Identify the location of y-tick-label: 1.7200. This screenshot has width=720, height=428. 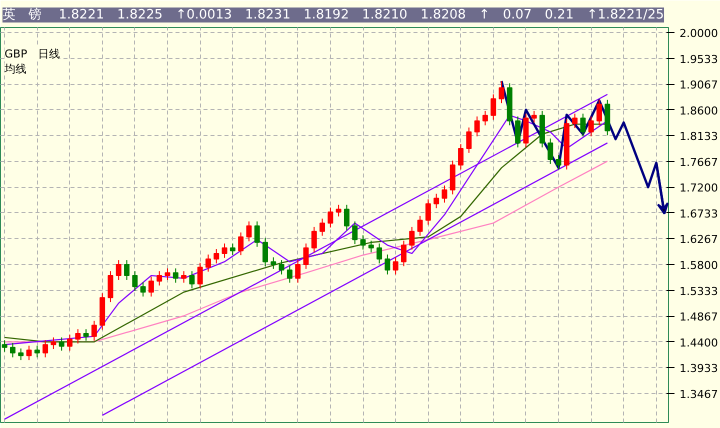
(699, 188).